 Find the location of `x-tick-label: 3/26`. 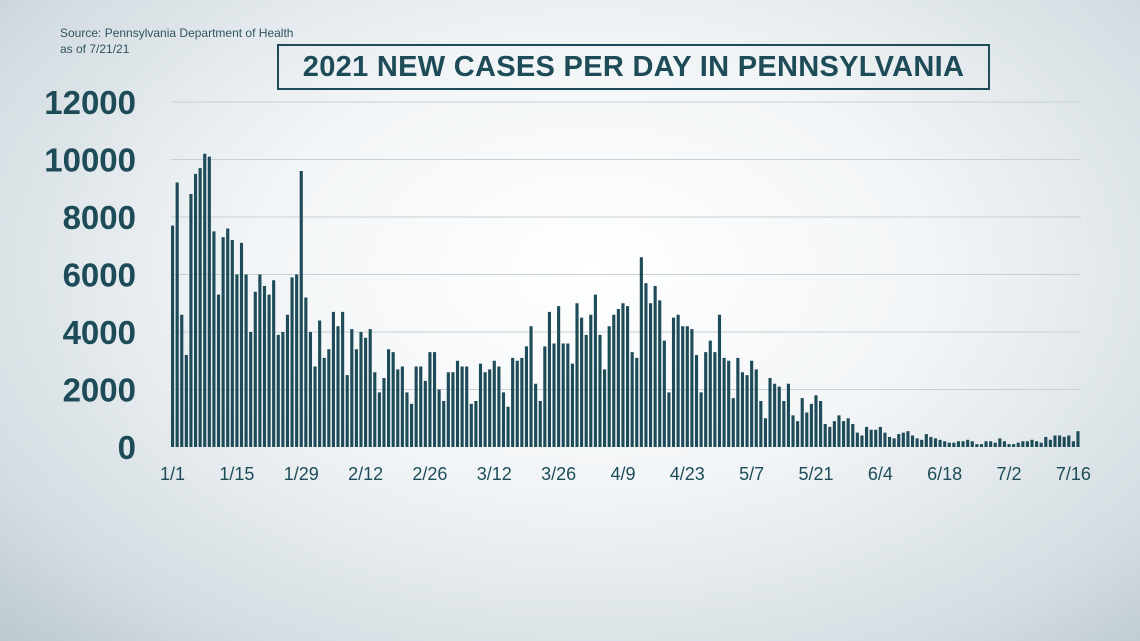

x-tick-label: 3/26 is located at coordinates (558, 474).